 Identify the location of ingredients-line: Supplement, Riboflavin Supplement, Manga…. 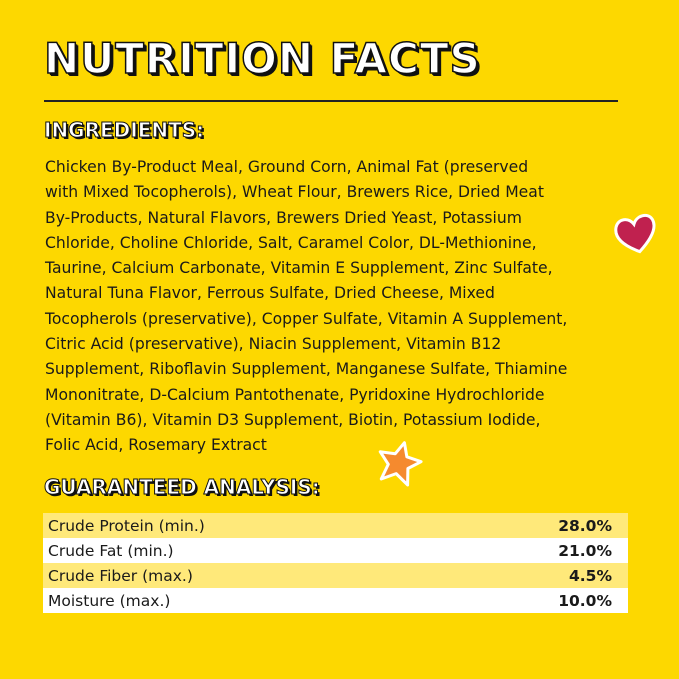
(306, 369).